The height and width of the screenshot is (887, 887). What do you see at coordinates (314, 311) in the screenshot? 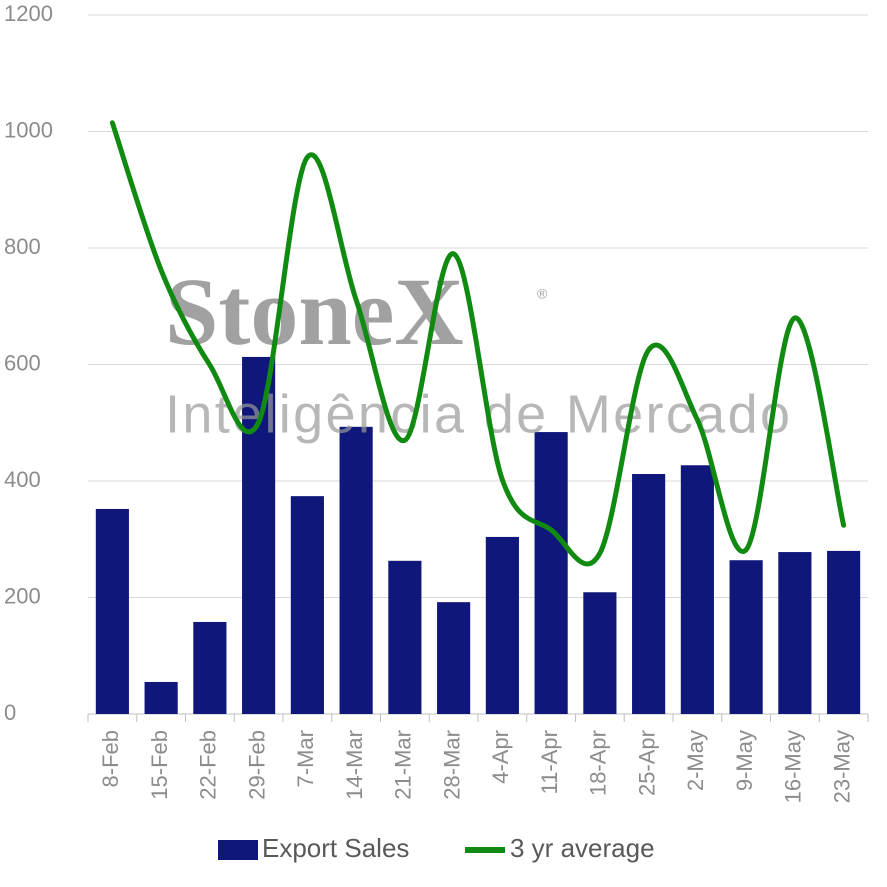
I see `watermark-brand: StoneX` at bounding box center [314, 311].